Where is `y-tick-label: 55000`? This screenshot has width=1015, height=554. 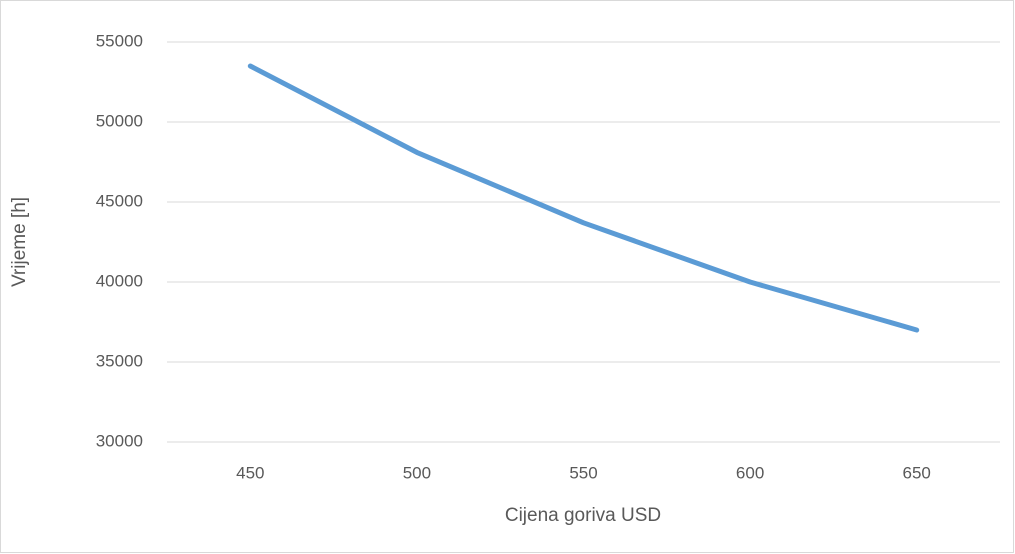
y-tick-label: 55000 is located at coordinates (119, 40).